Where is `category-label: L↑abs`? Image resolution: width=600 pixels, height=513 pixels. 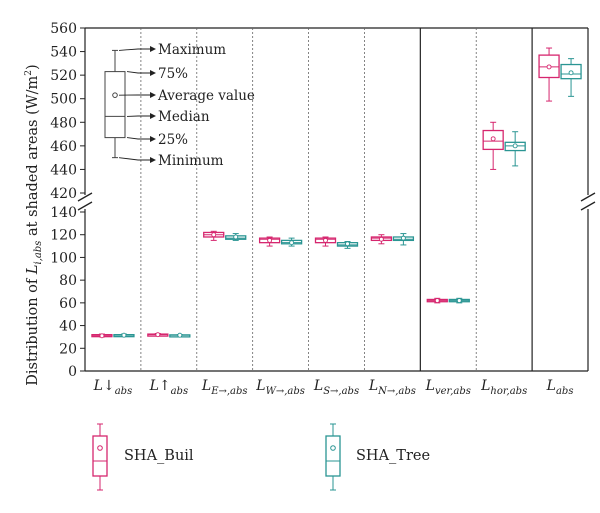 category-label: L↑abs is located at coordinates (169, 387).